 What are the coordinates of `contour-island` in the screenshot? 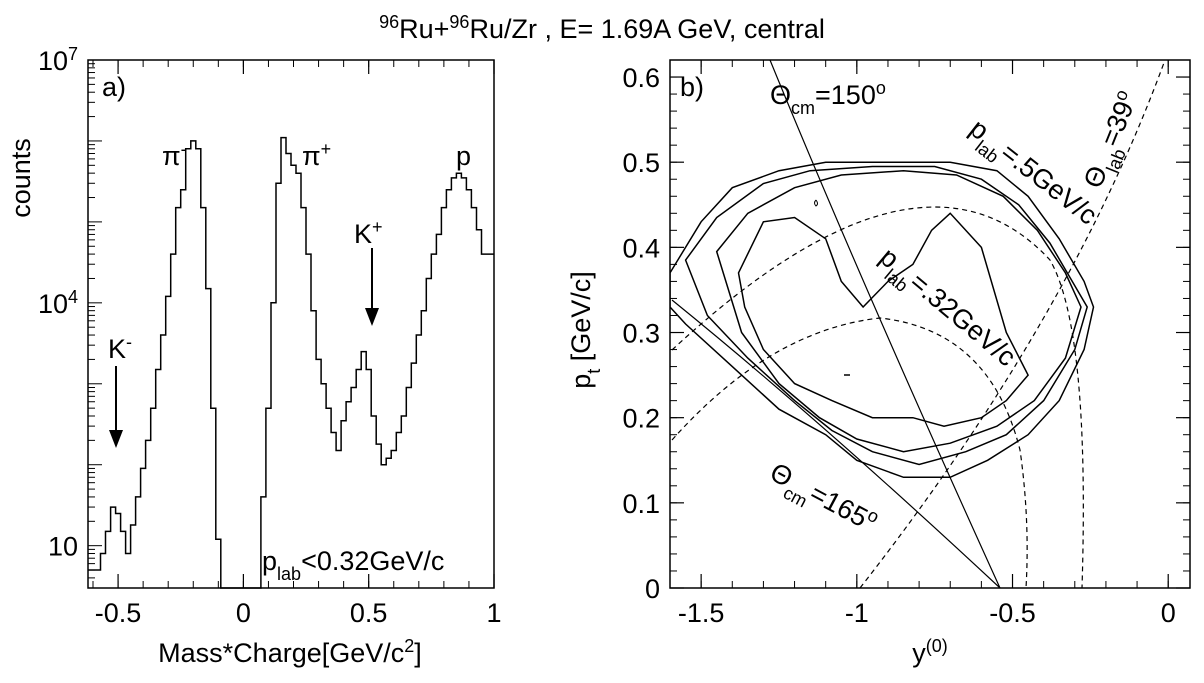 It's located at (816, 203).